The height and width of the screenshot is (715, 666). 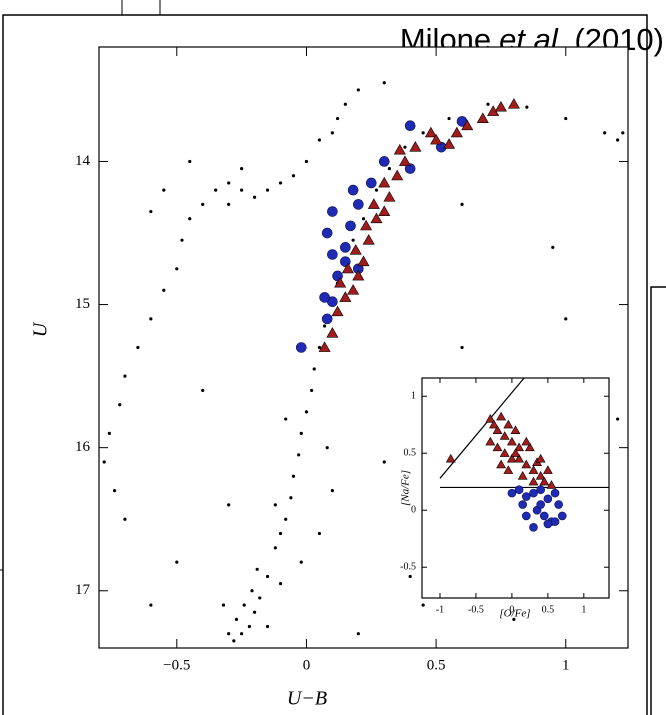 What do you see at coordinates (566, 665) in the screenshot?
I see `x-tick-label: 1` at bounding box center [566, 665].